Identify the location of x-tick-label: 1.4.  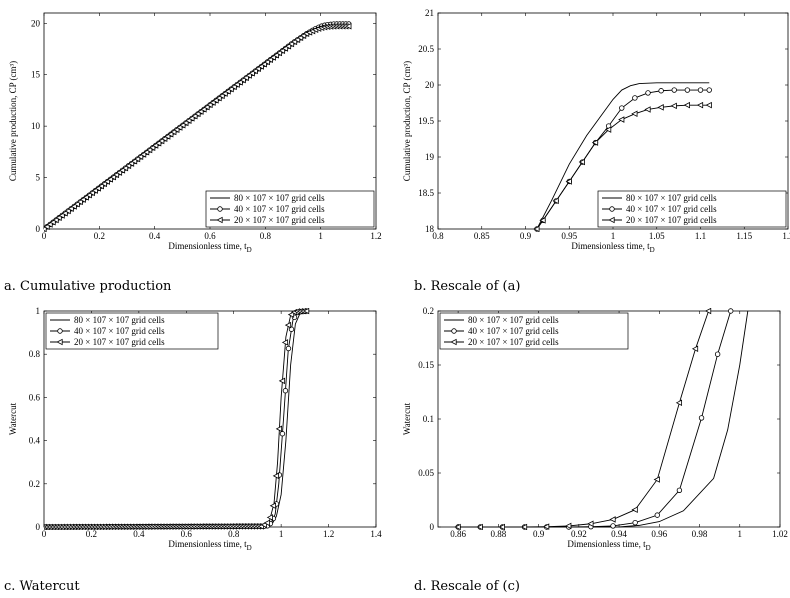
(376, 534).